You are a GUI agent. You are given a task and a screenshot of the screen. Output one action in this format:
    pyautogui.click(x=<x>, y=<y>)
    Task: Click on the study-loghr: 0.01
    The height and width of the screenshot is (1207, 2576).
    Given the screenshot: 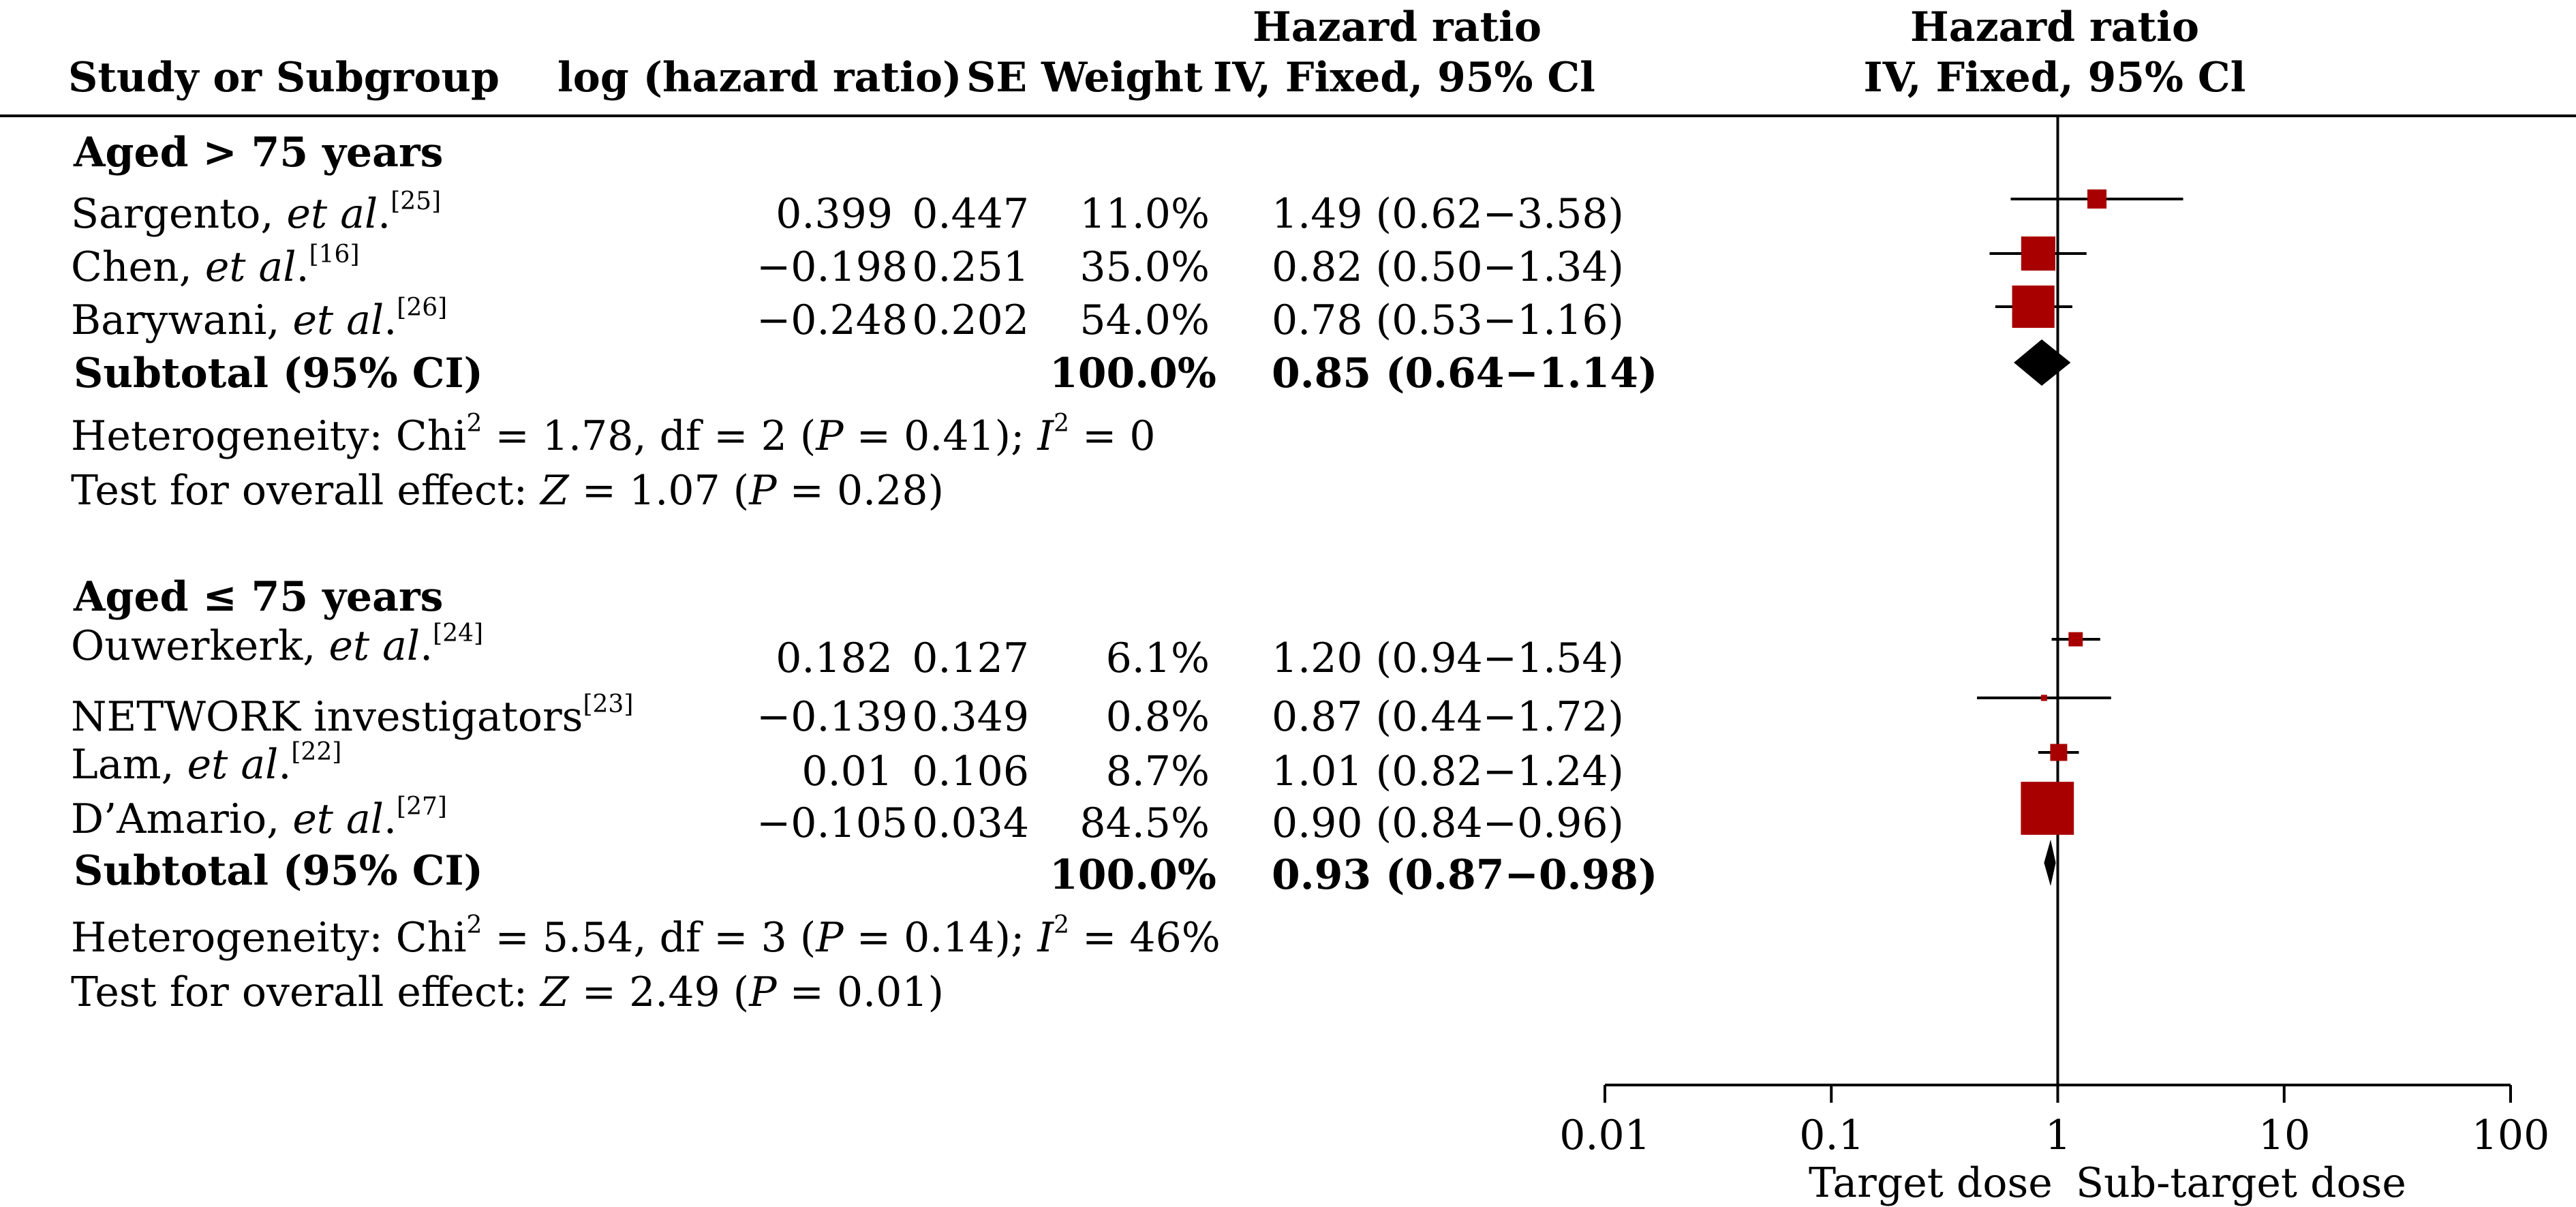 What is the action you would take?
    pyautogui.click(x=847, y=771)
    